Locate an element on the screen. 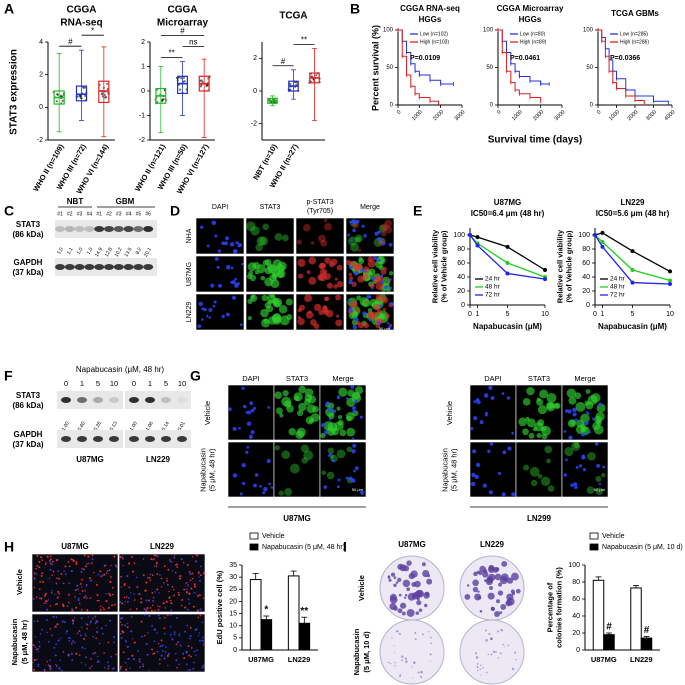  band-quant: 0.60 is located at coordinates (82, 426).